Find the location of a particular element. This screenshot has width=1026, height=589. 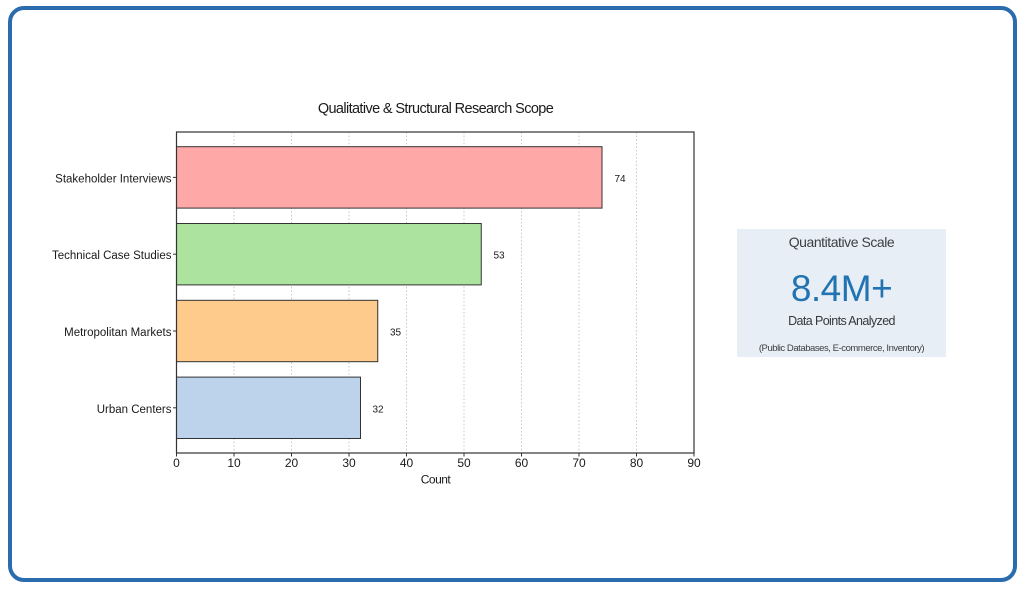

svg-text: Count is located at coordinates (436, 480).